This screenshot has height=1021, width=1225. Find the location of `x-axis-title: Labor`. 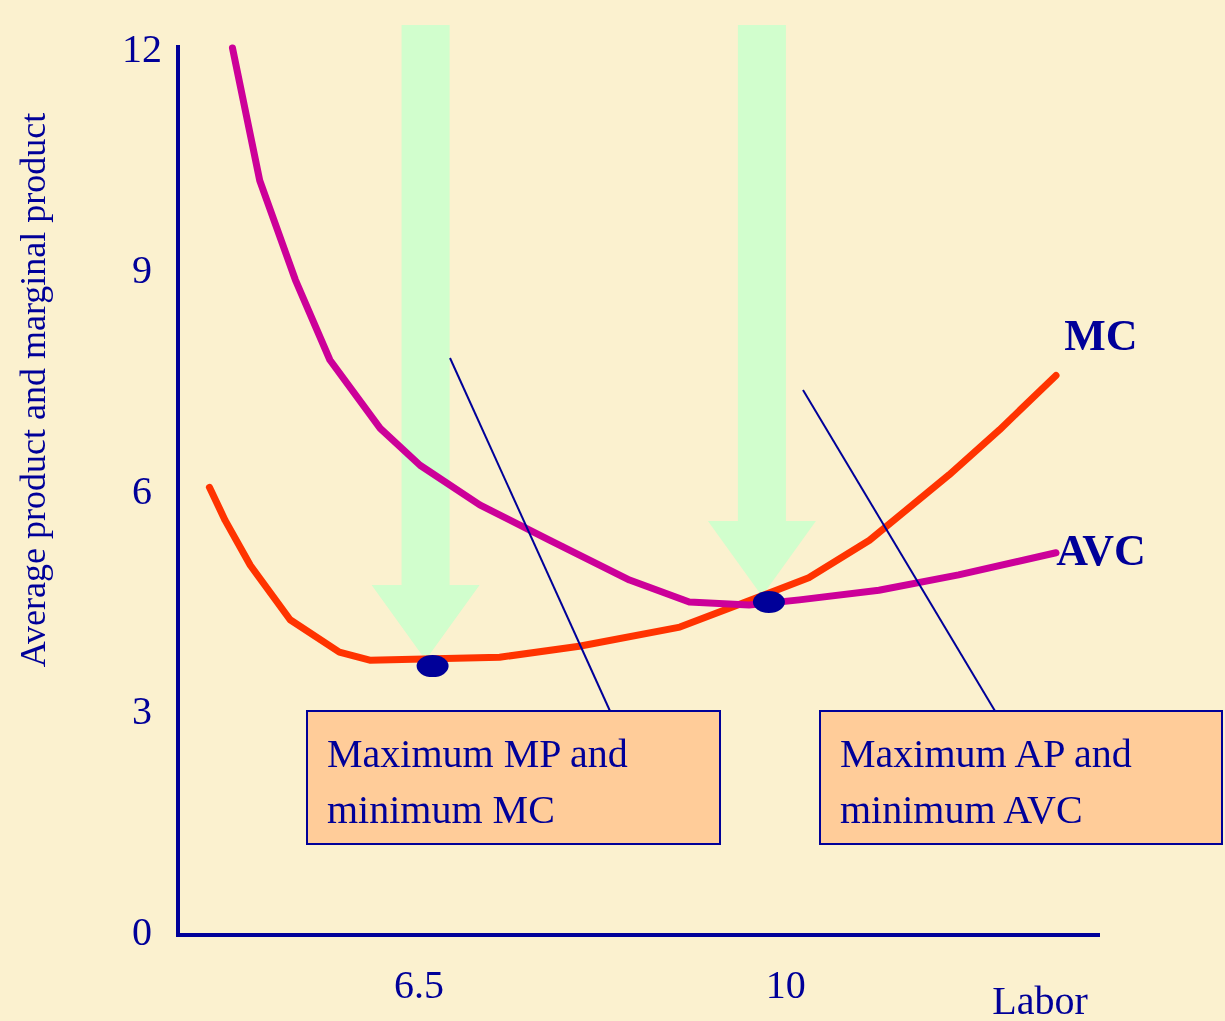

x-axis-title: Labor is located at coordinates (1040, 999).